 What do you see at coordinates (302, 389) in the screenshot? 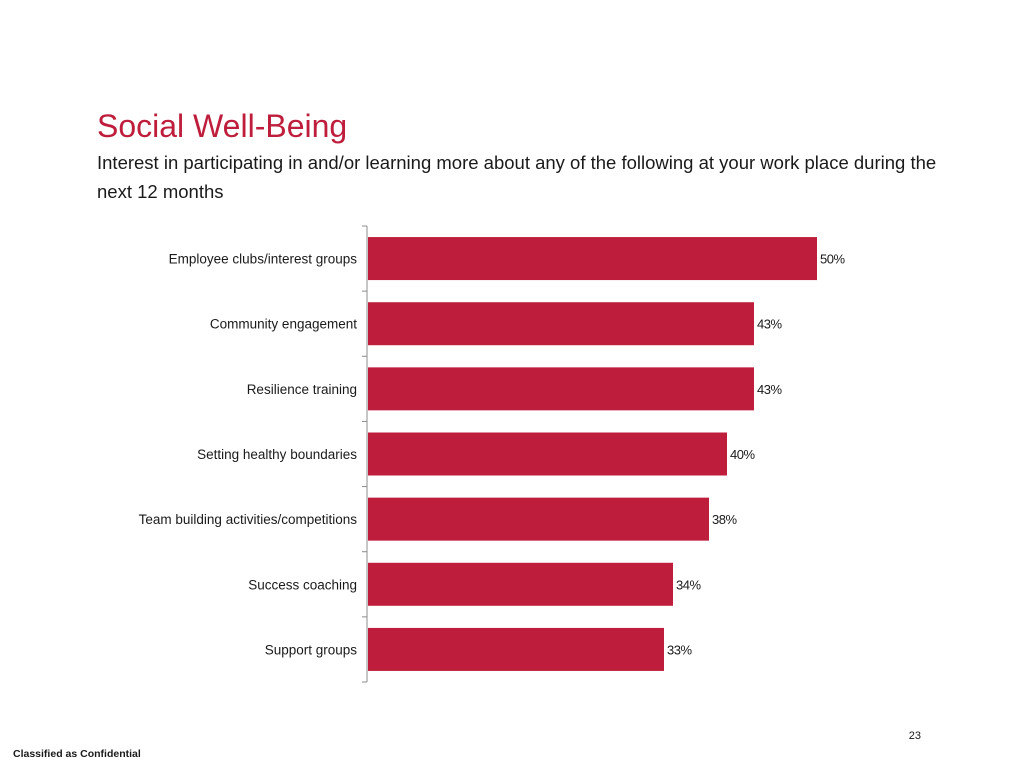
I see `category-label: Resilience training` at bounding box center [302, 389].